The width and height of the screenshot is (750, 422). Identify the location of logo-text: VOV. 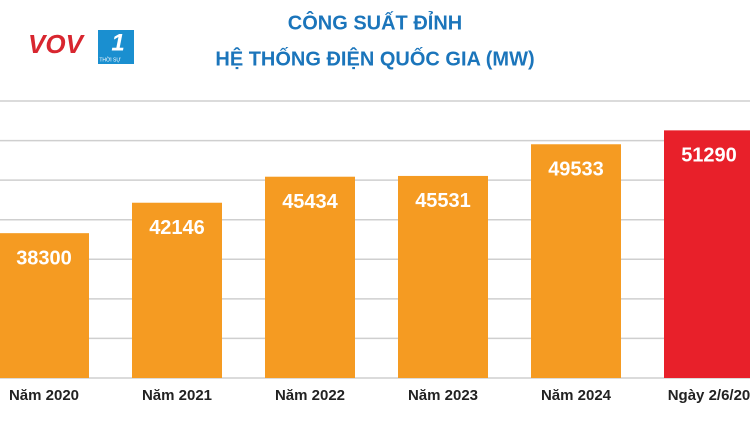
(57, 44).